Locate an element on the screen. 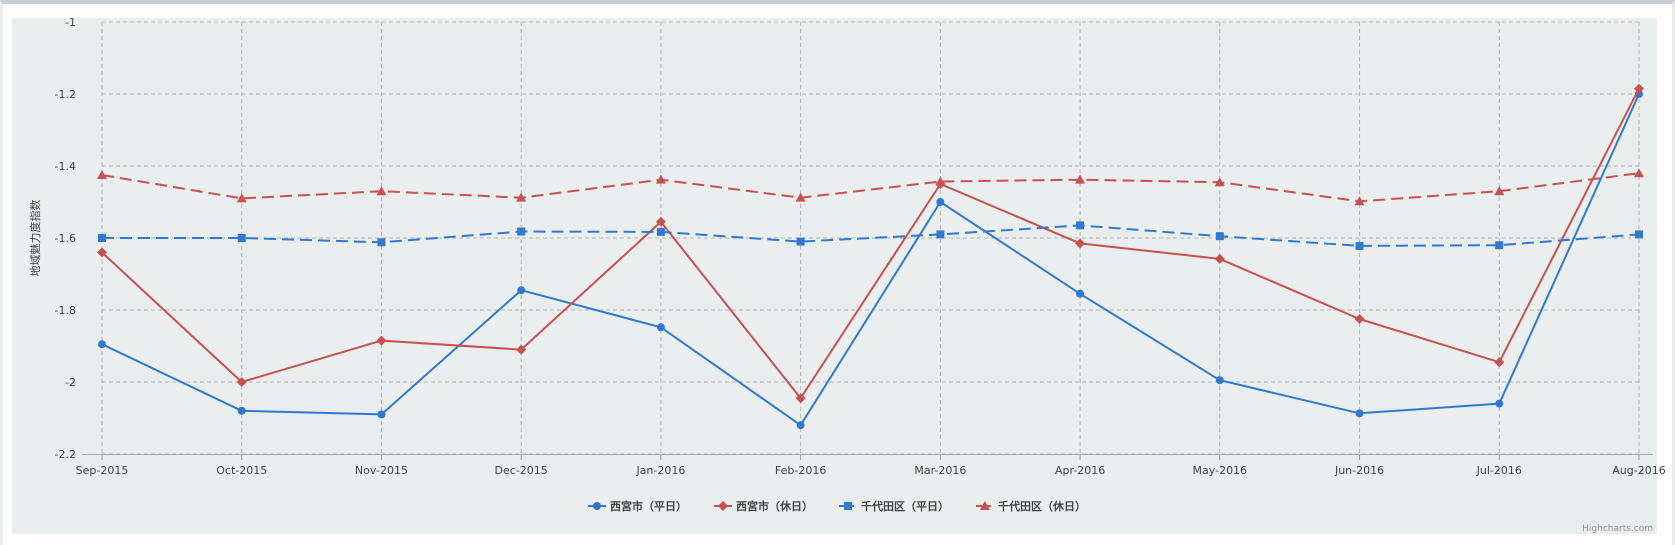 This screenshot has width=1675, height=545. legend-label-2: 西宮市（休日） is located at coordinates (774, 506).